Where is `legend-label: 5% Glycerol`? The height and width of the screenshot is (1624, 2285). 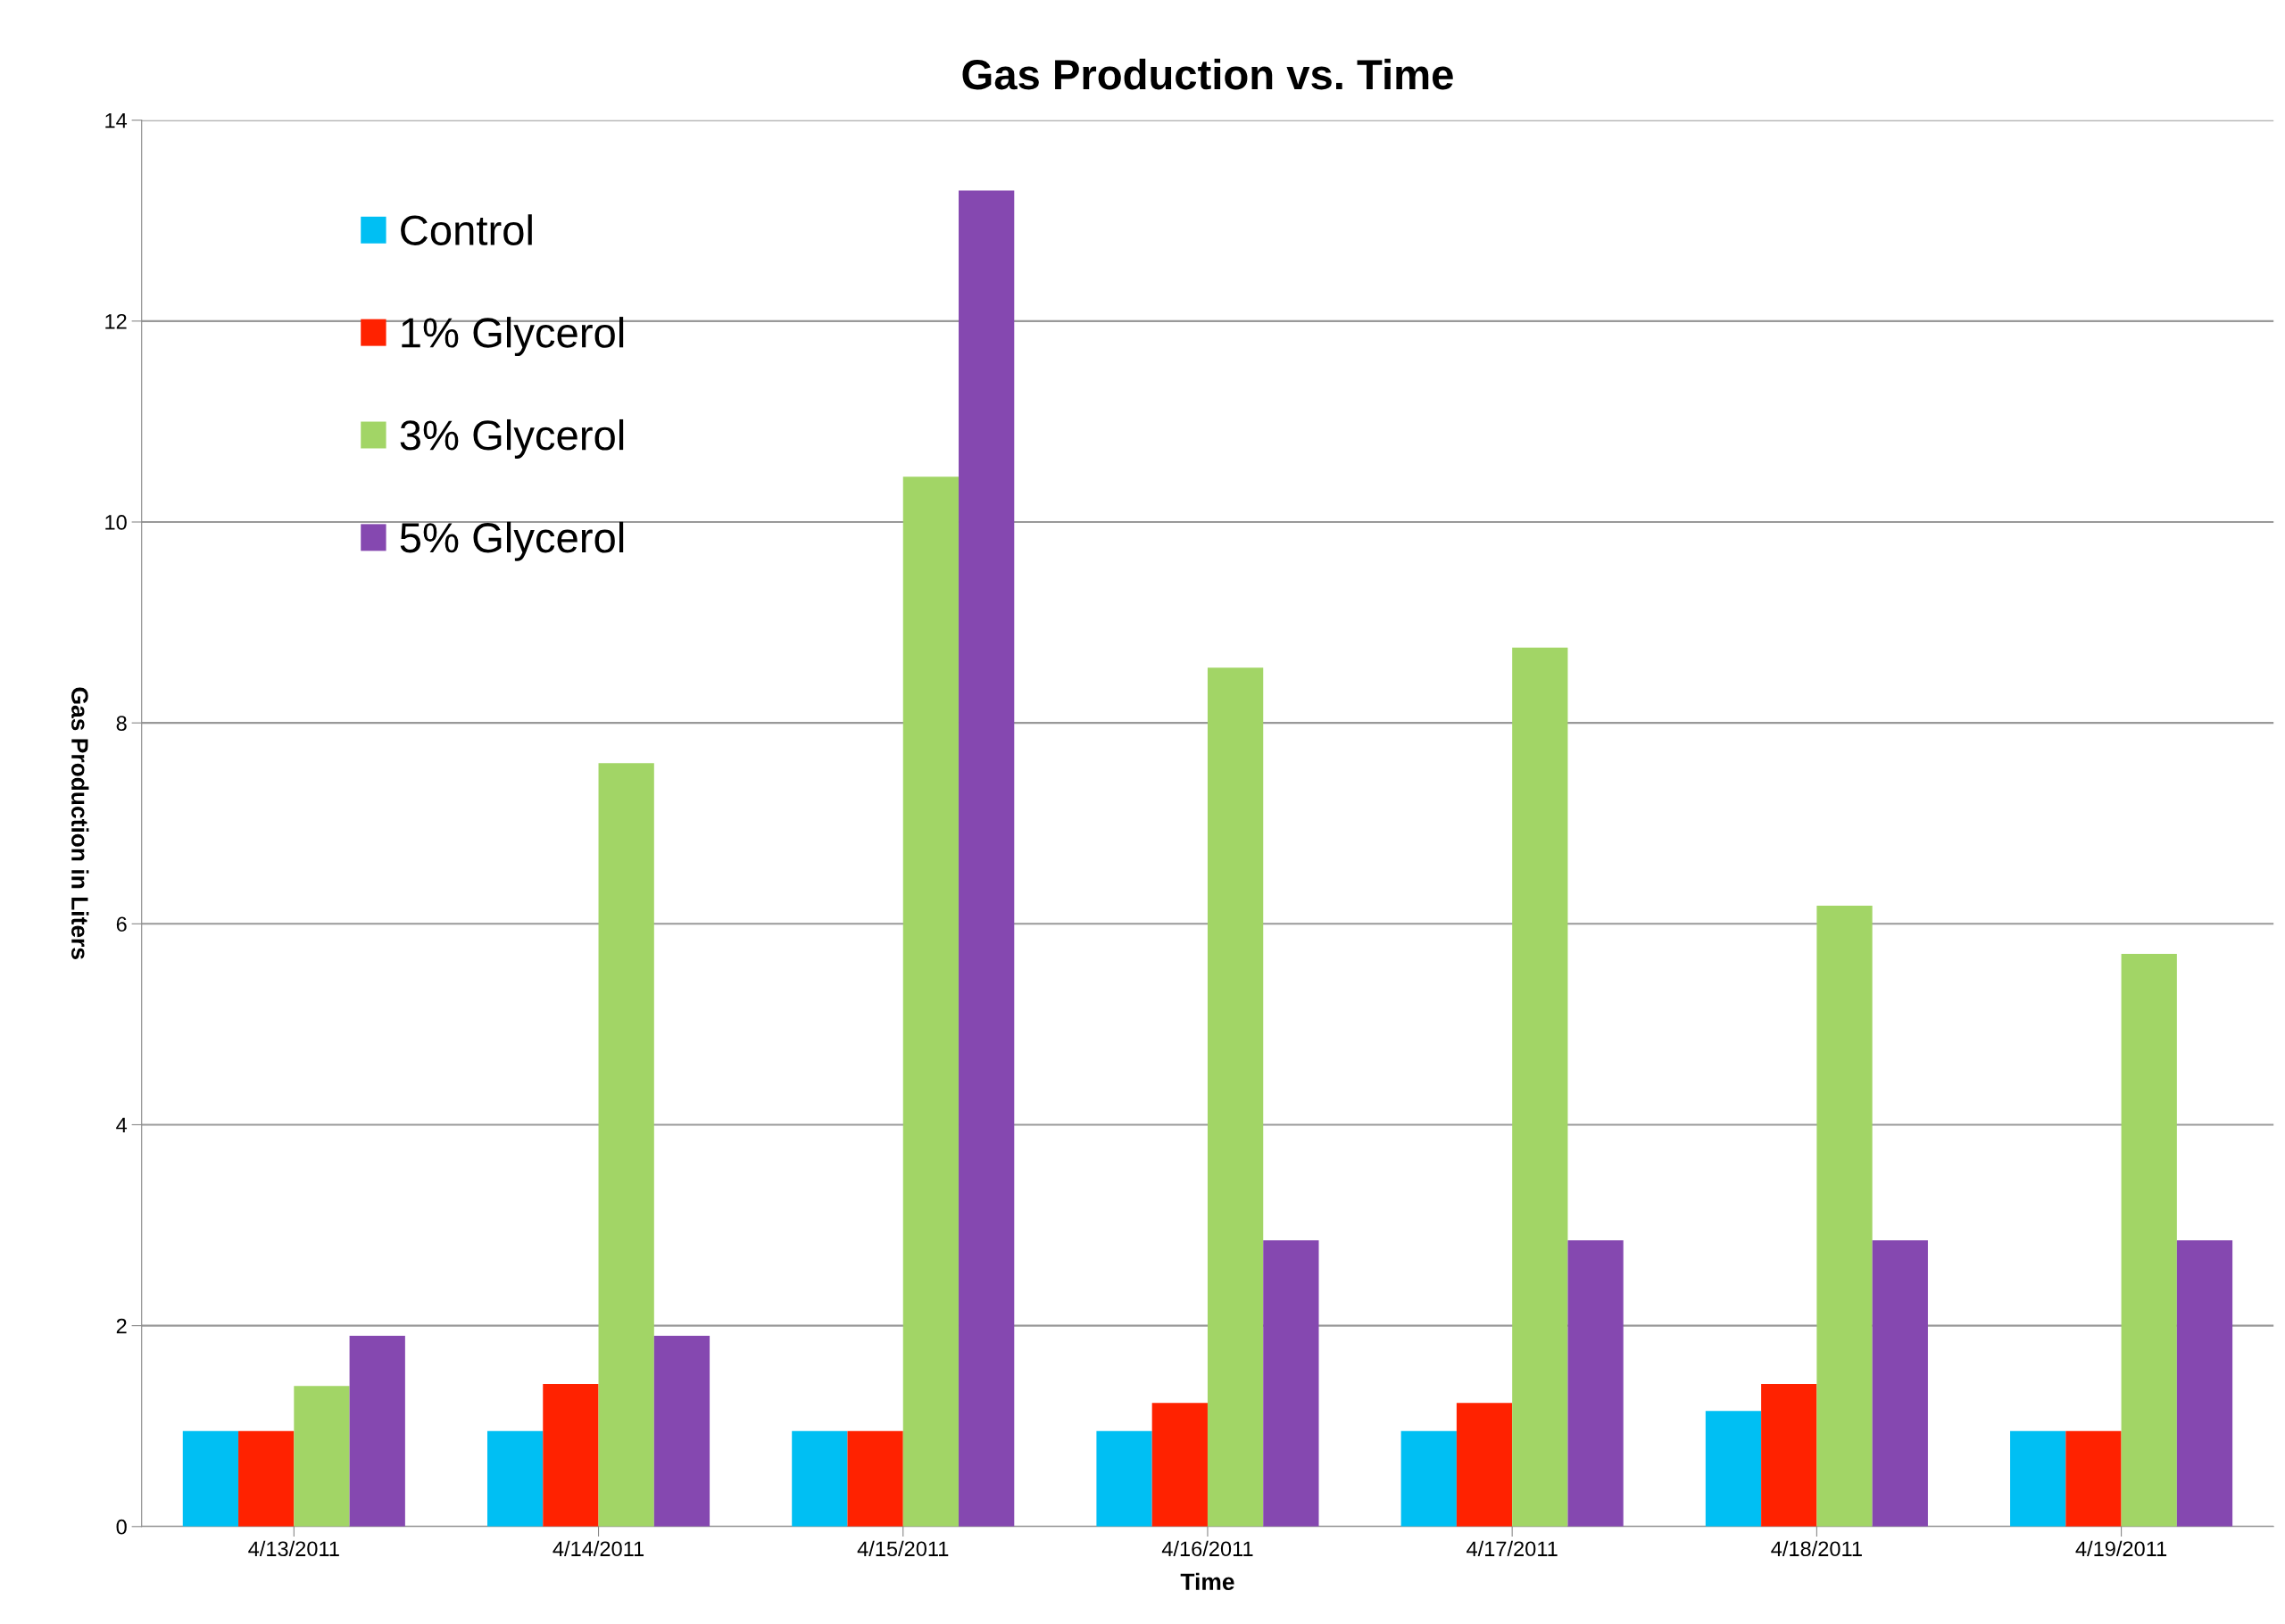
legend-label: 5% Glycerol is located at coordinates (512, 541).